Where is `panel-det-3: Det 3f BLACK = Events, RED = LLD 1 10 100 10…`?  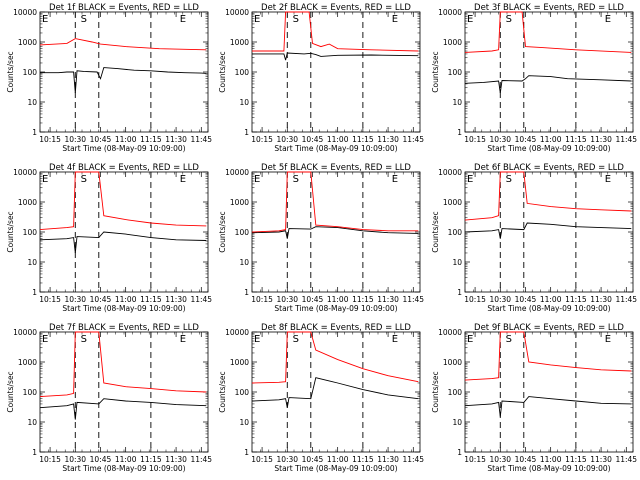 panel-det-3: Det 3f BLACK = Events, RED = LLD 1 10 100 10… is located at coordinates (534, 78).